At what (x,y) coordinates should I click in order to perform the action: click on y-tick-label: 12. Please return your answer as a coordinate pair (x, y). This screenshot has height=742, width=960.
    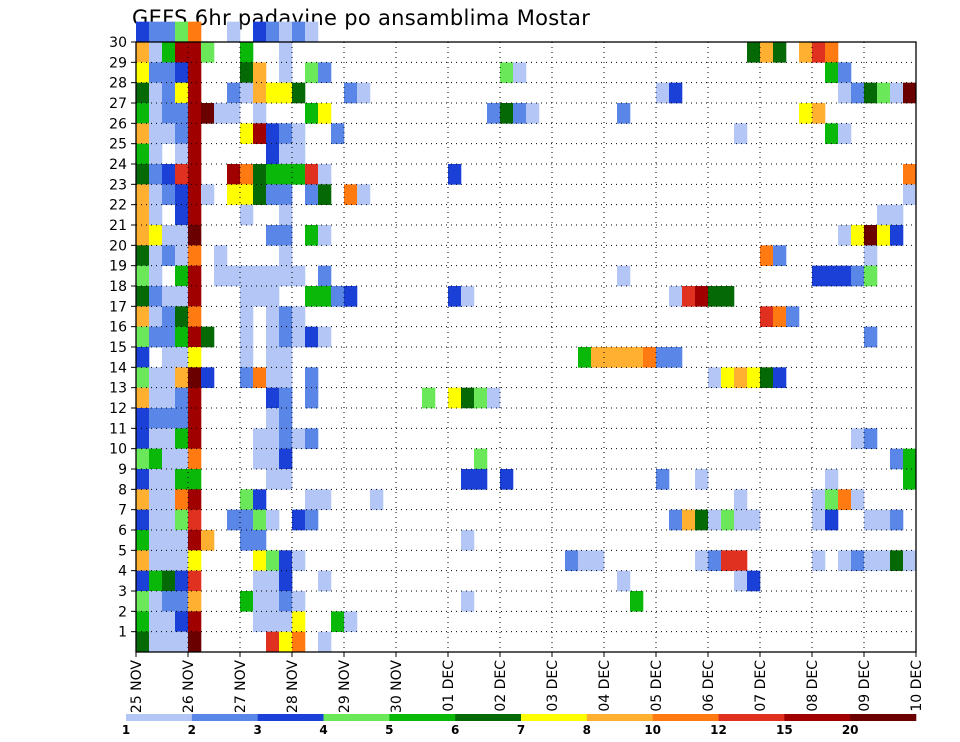
    Looking at the image, I should click on (118, 409).